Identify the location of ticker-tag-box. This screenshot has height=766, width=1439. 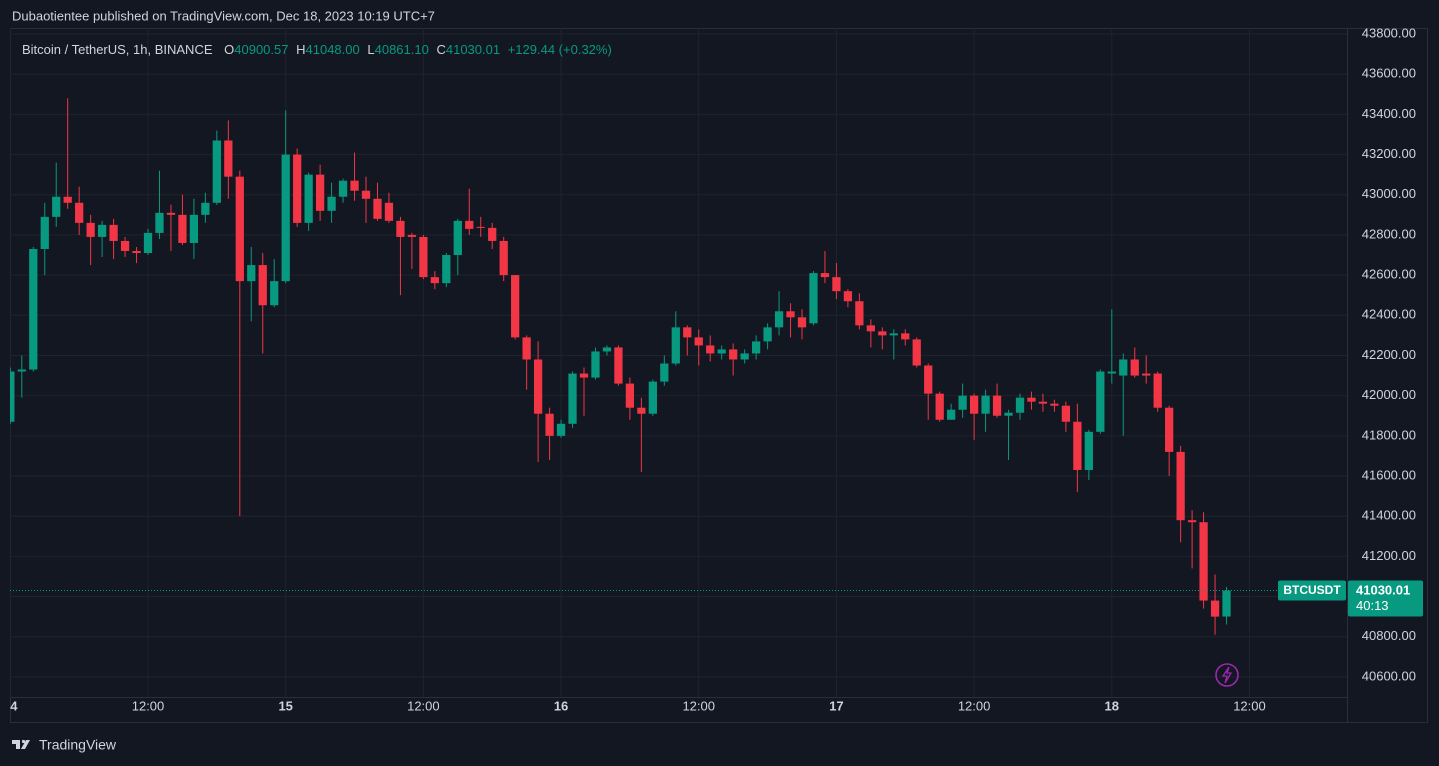
(1312, 590).